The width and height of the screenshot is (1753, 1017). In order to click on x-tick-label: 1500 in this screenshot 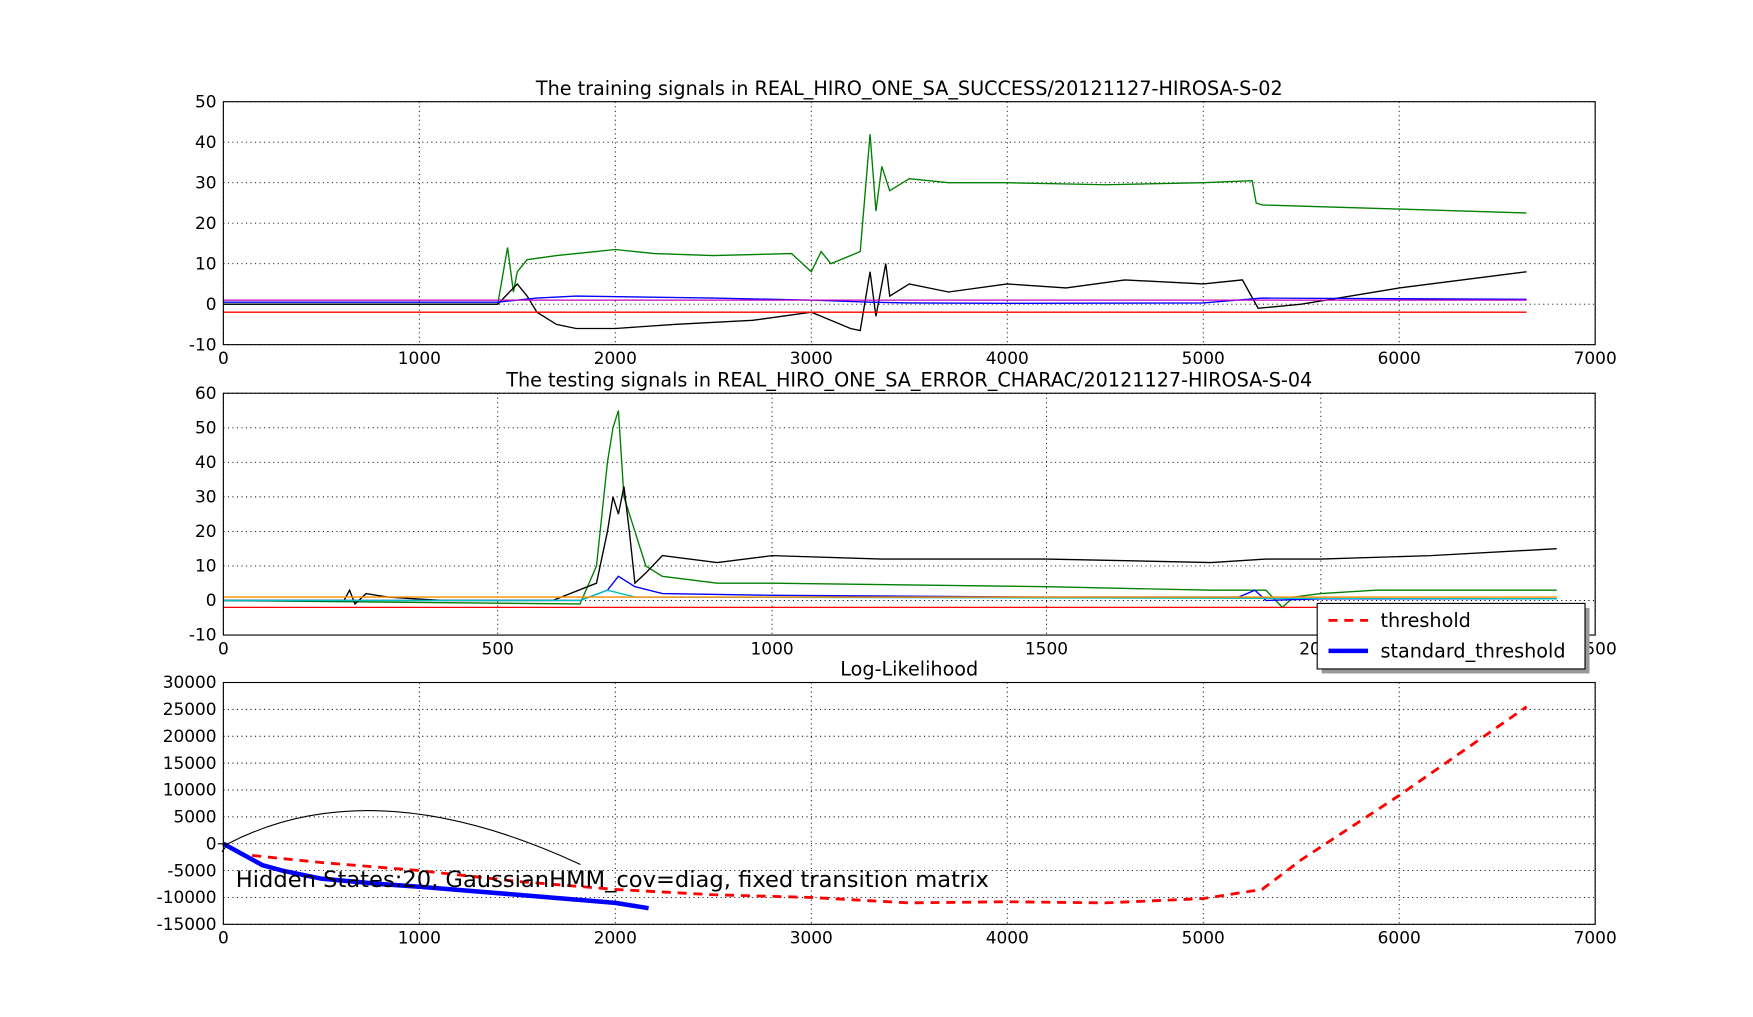, I will do `click(1046, 648)`.